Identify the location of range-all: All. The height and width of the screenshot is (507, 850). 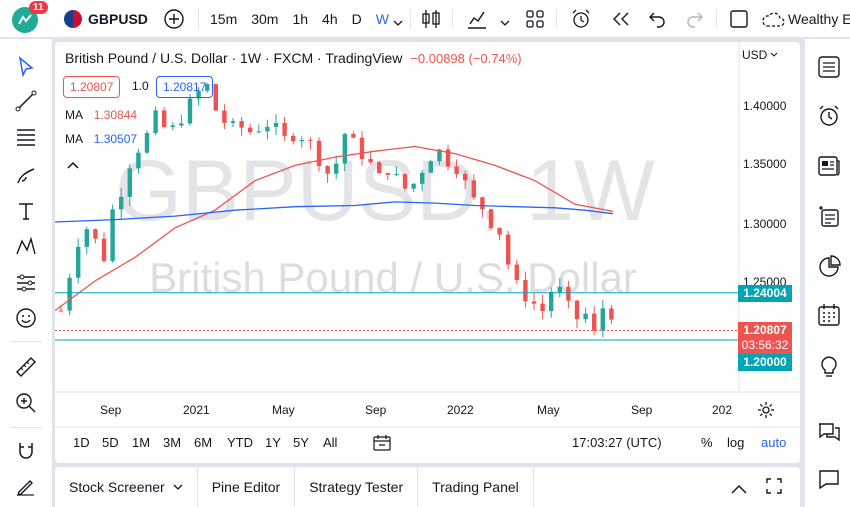
(330, 442).